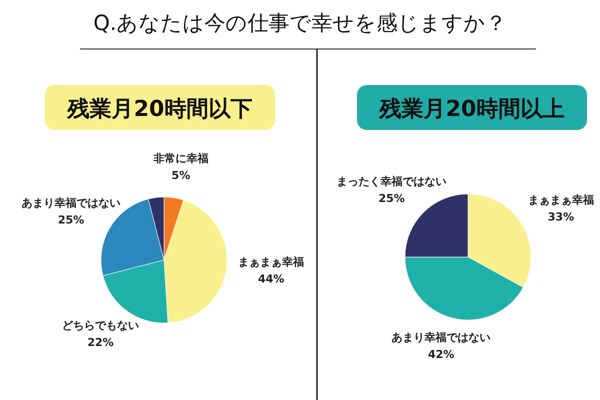 This screenshot has width=600, height=400. Describe the element at coordinates (181, 175) in the screenshot. I see `data-label: 5%` at that location.